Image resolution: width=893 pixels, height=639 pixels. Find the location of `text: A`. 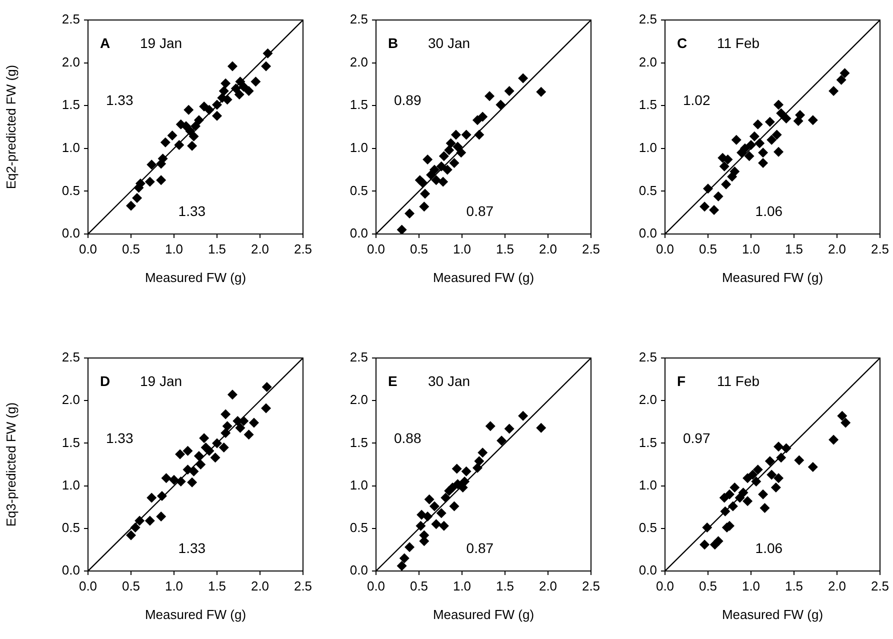

text: A is located at coordinates (105, 42).